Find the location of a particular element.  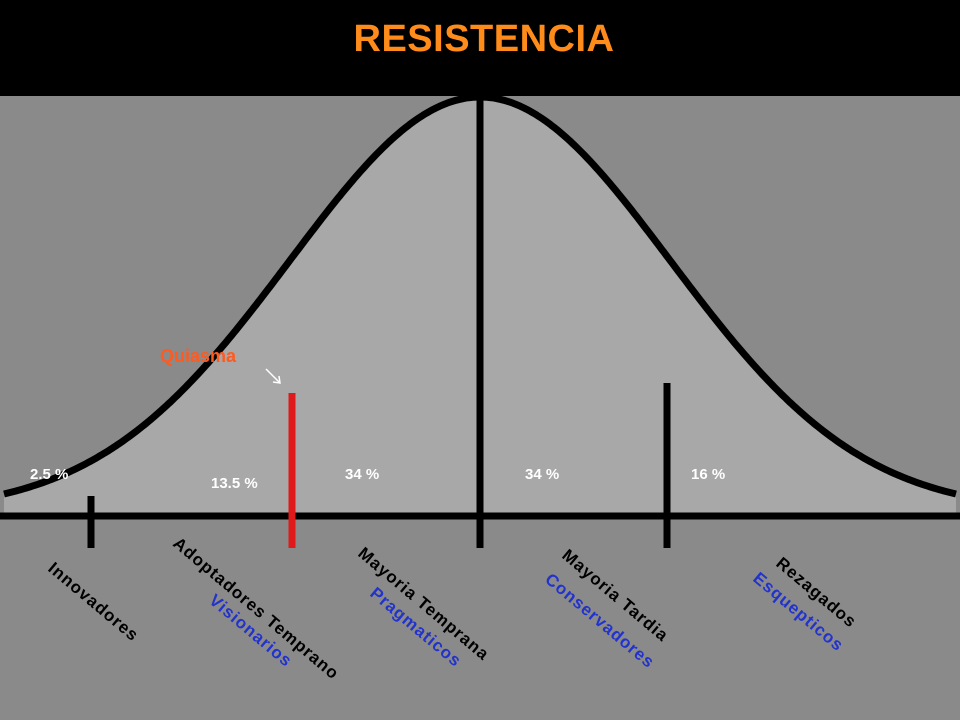

quiasma-arrow-icon is located at coordinates (272, 375).